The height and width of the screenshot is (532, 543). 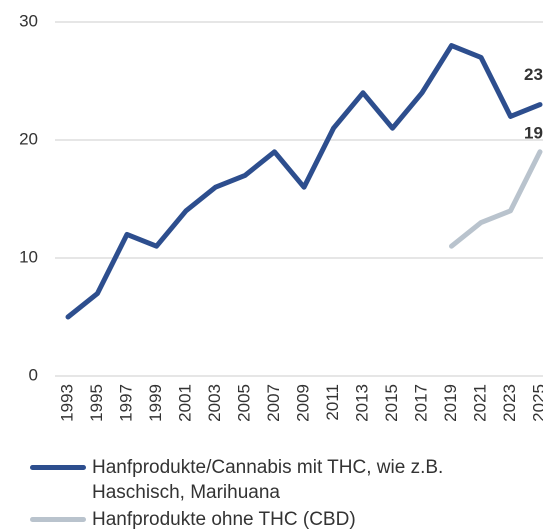 I want to click on x-tick-label: 1993, so click(x=66, y=403).